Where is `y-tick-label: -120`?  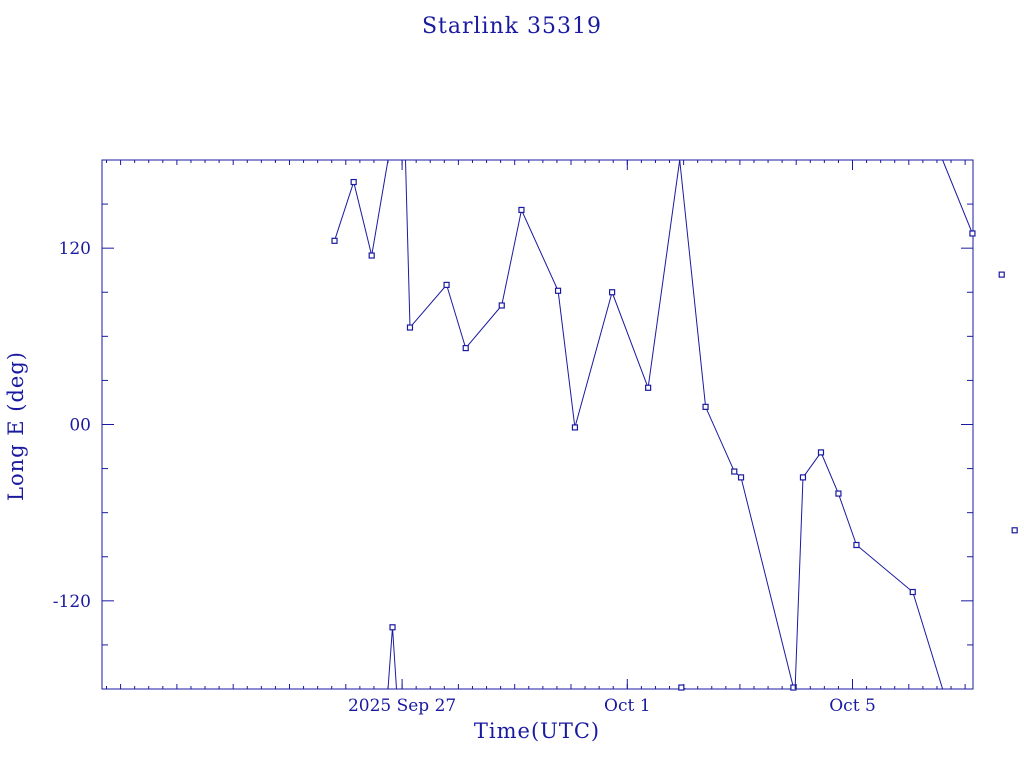
y-tick-label: -120 is located at coordinates (72, 602).